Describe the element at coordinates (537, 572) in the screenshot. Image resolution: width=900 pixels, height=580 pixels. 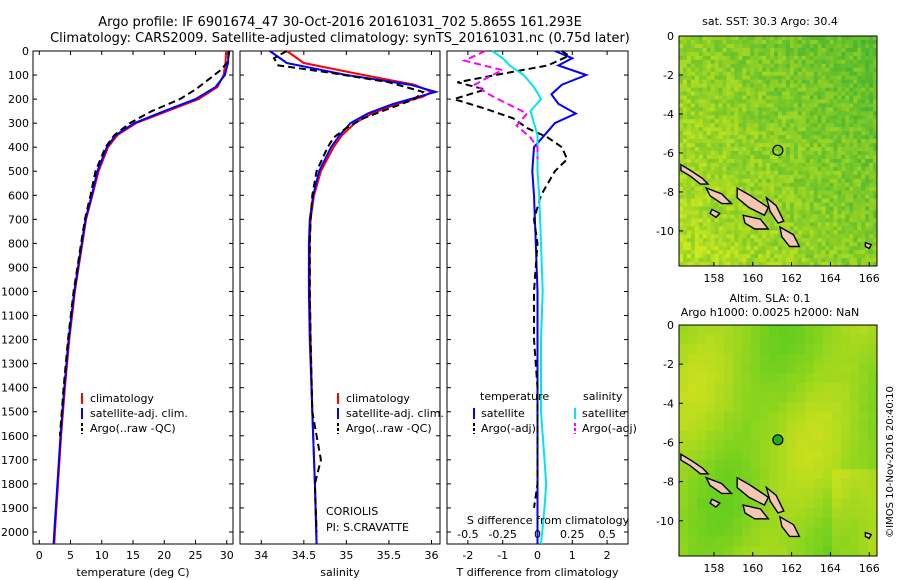
I see `x-axis-label: T difference from climatology` at that location.